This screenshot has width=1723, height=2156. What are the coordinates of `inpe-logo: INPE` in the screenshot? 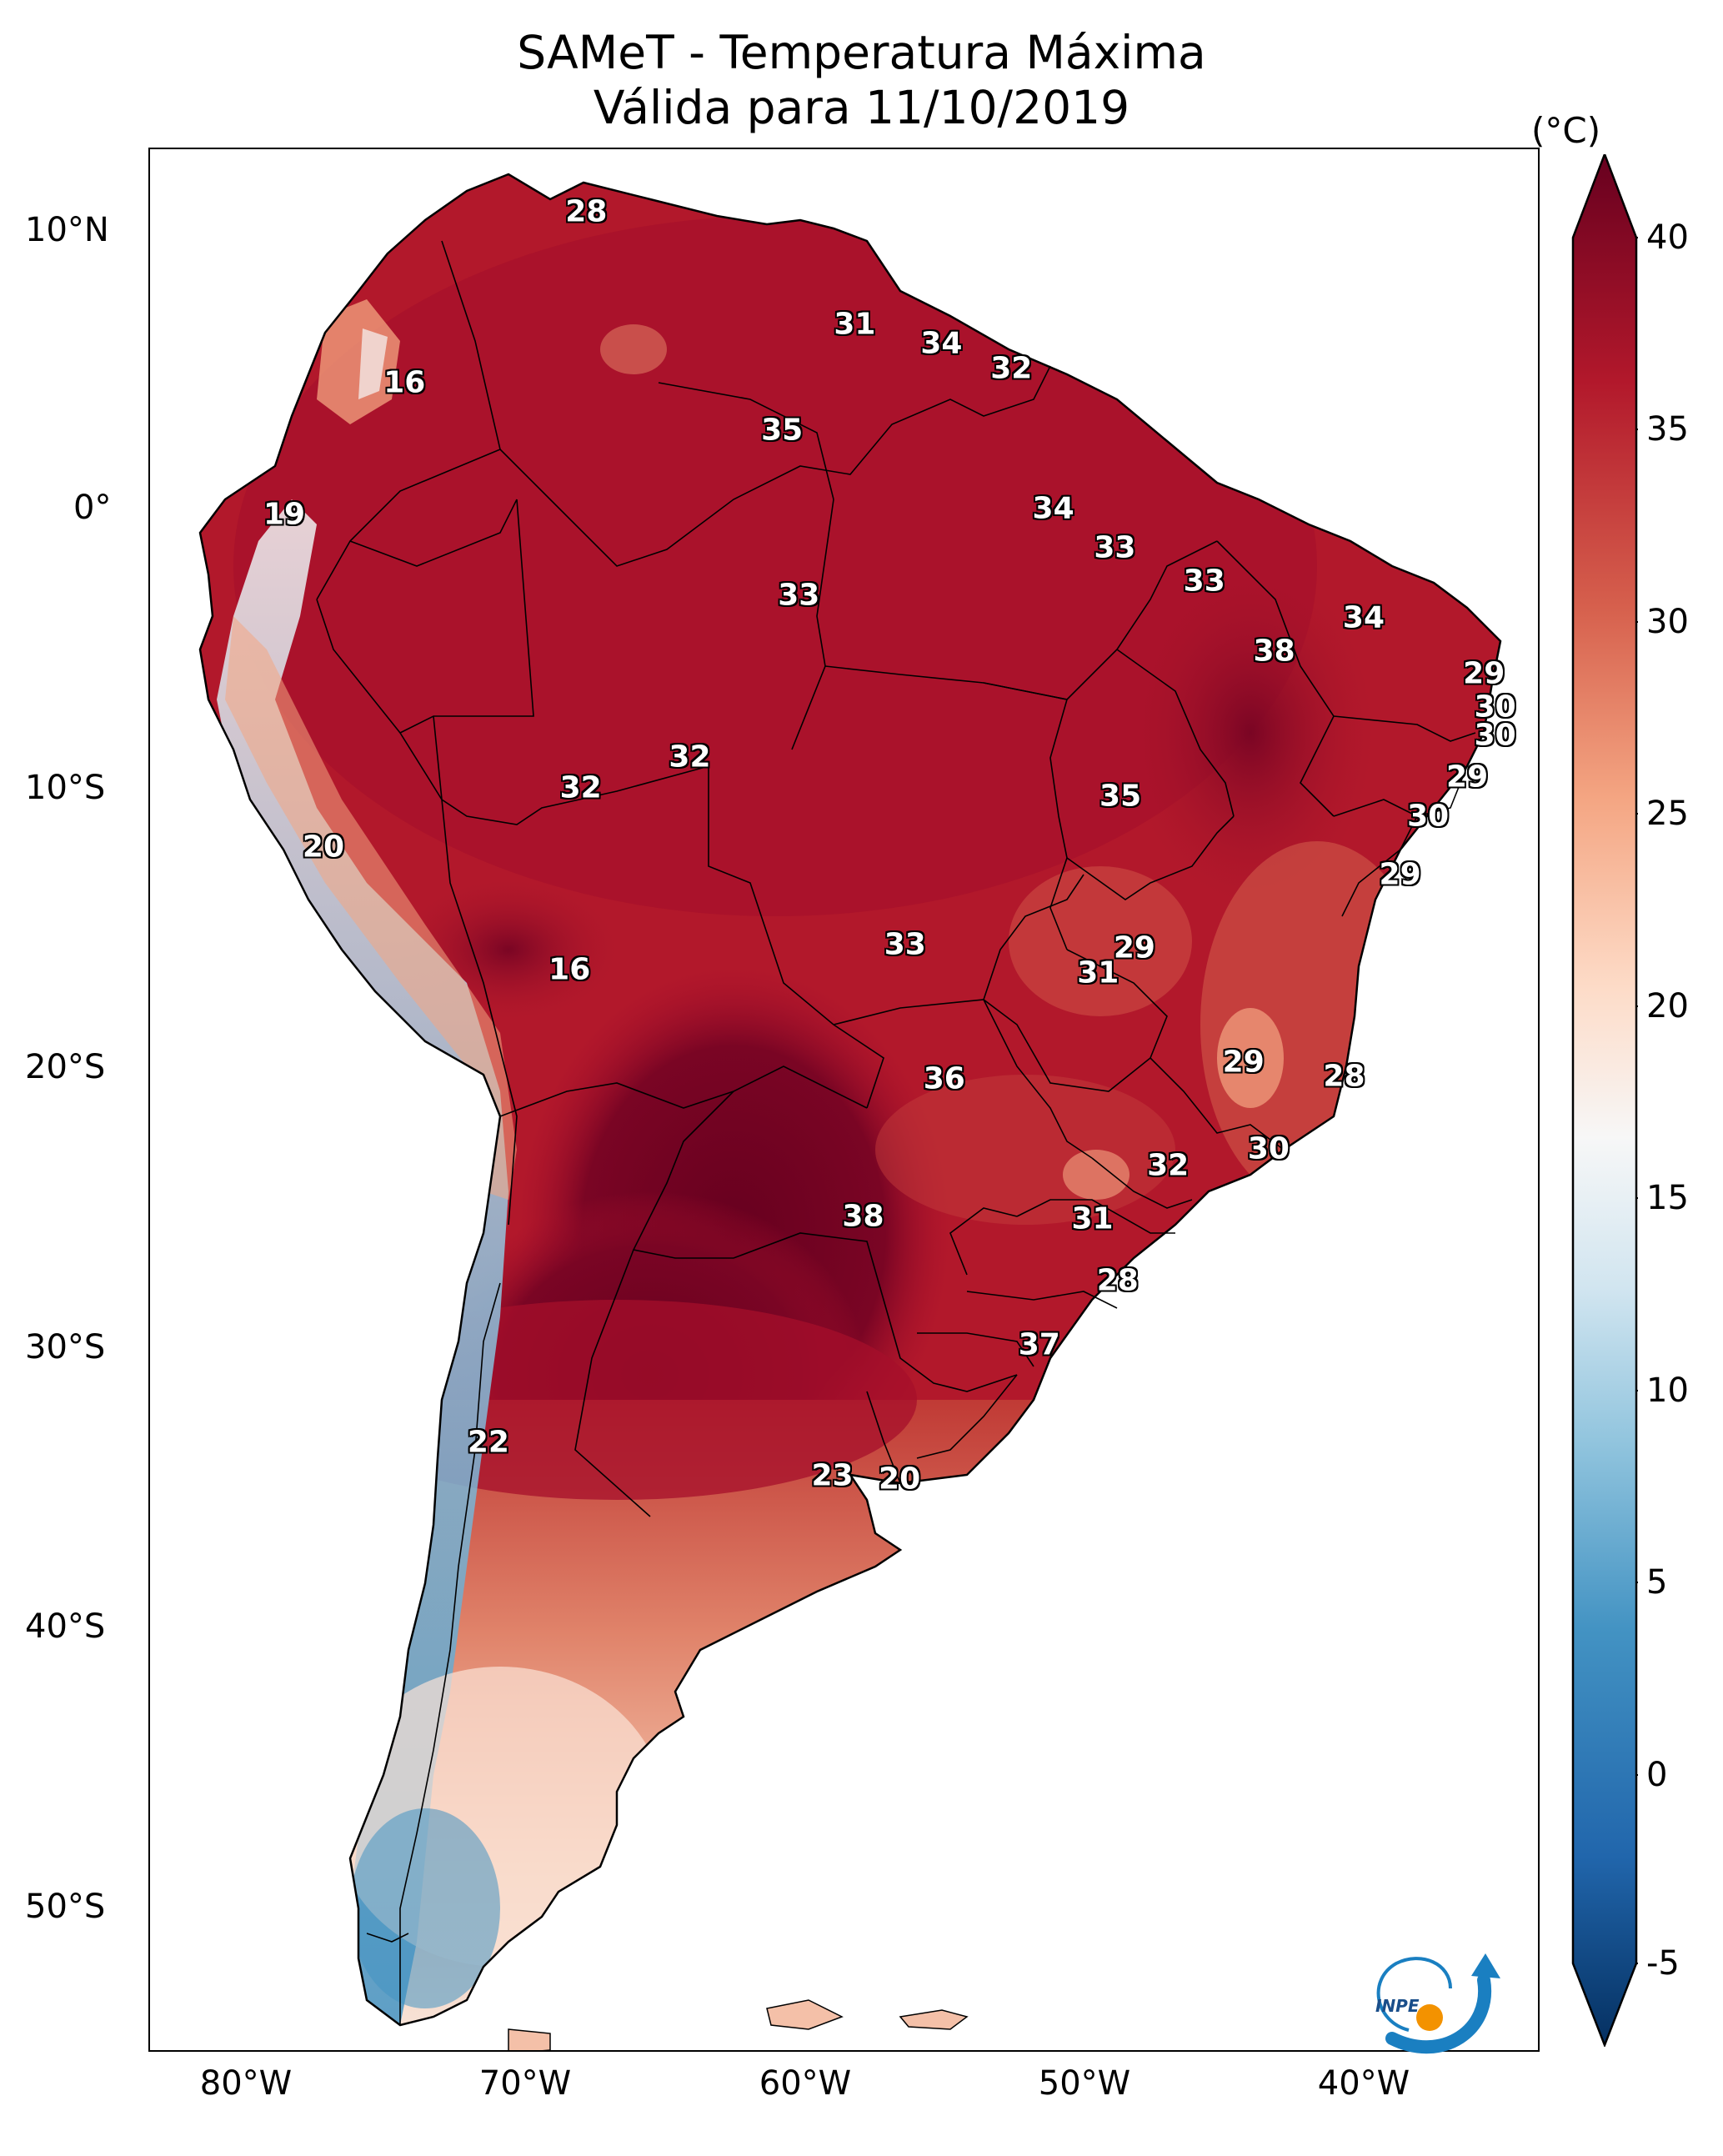 It's located at (1437, 2003).